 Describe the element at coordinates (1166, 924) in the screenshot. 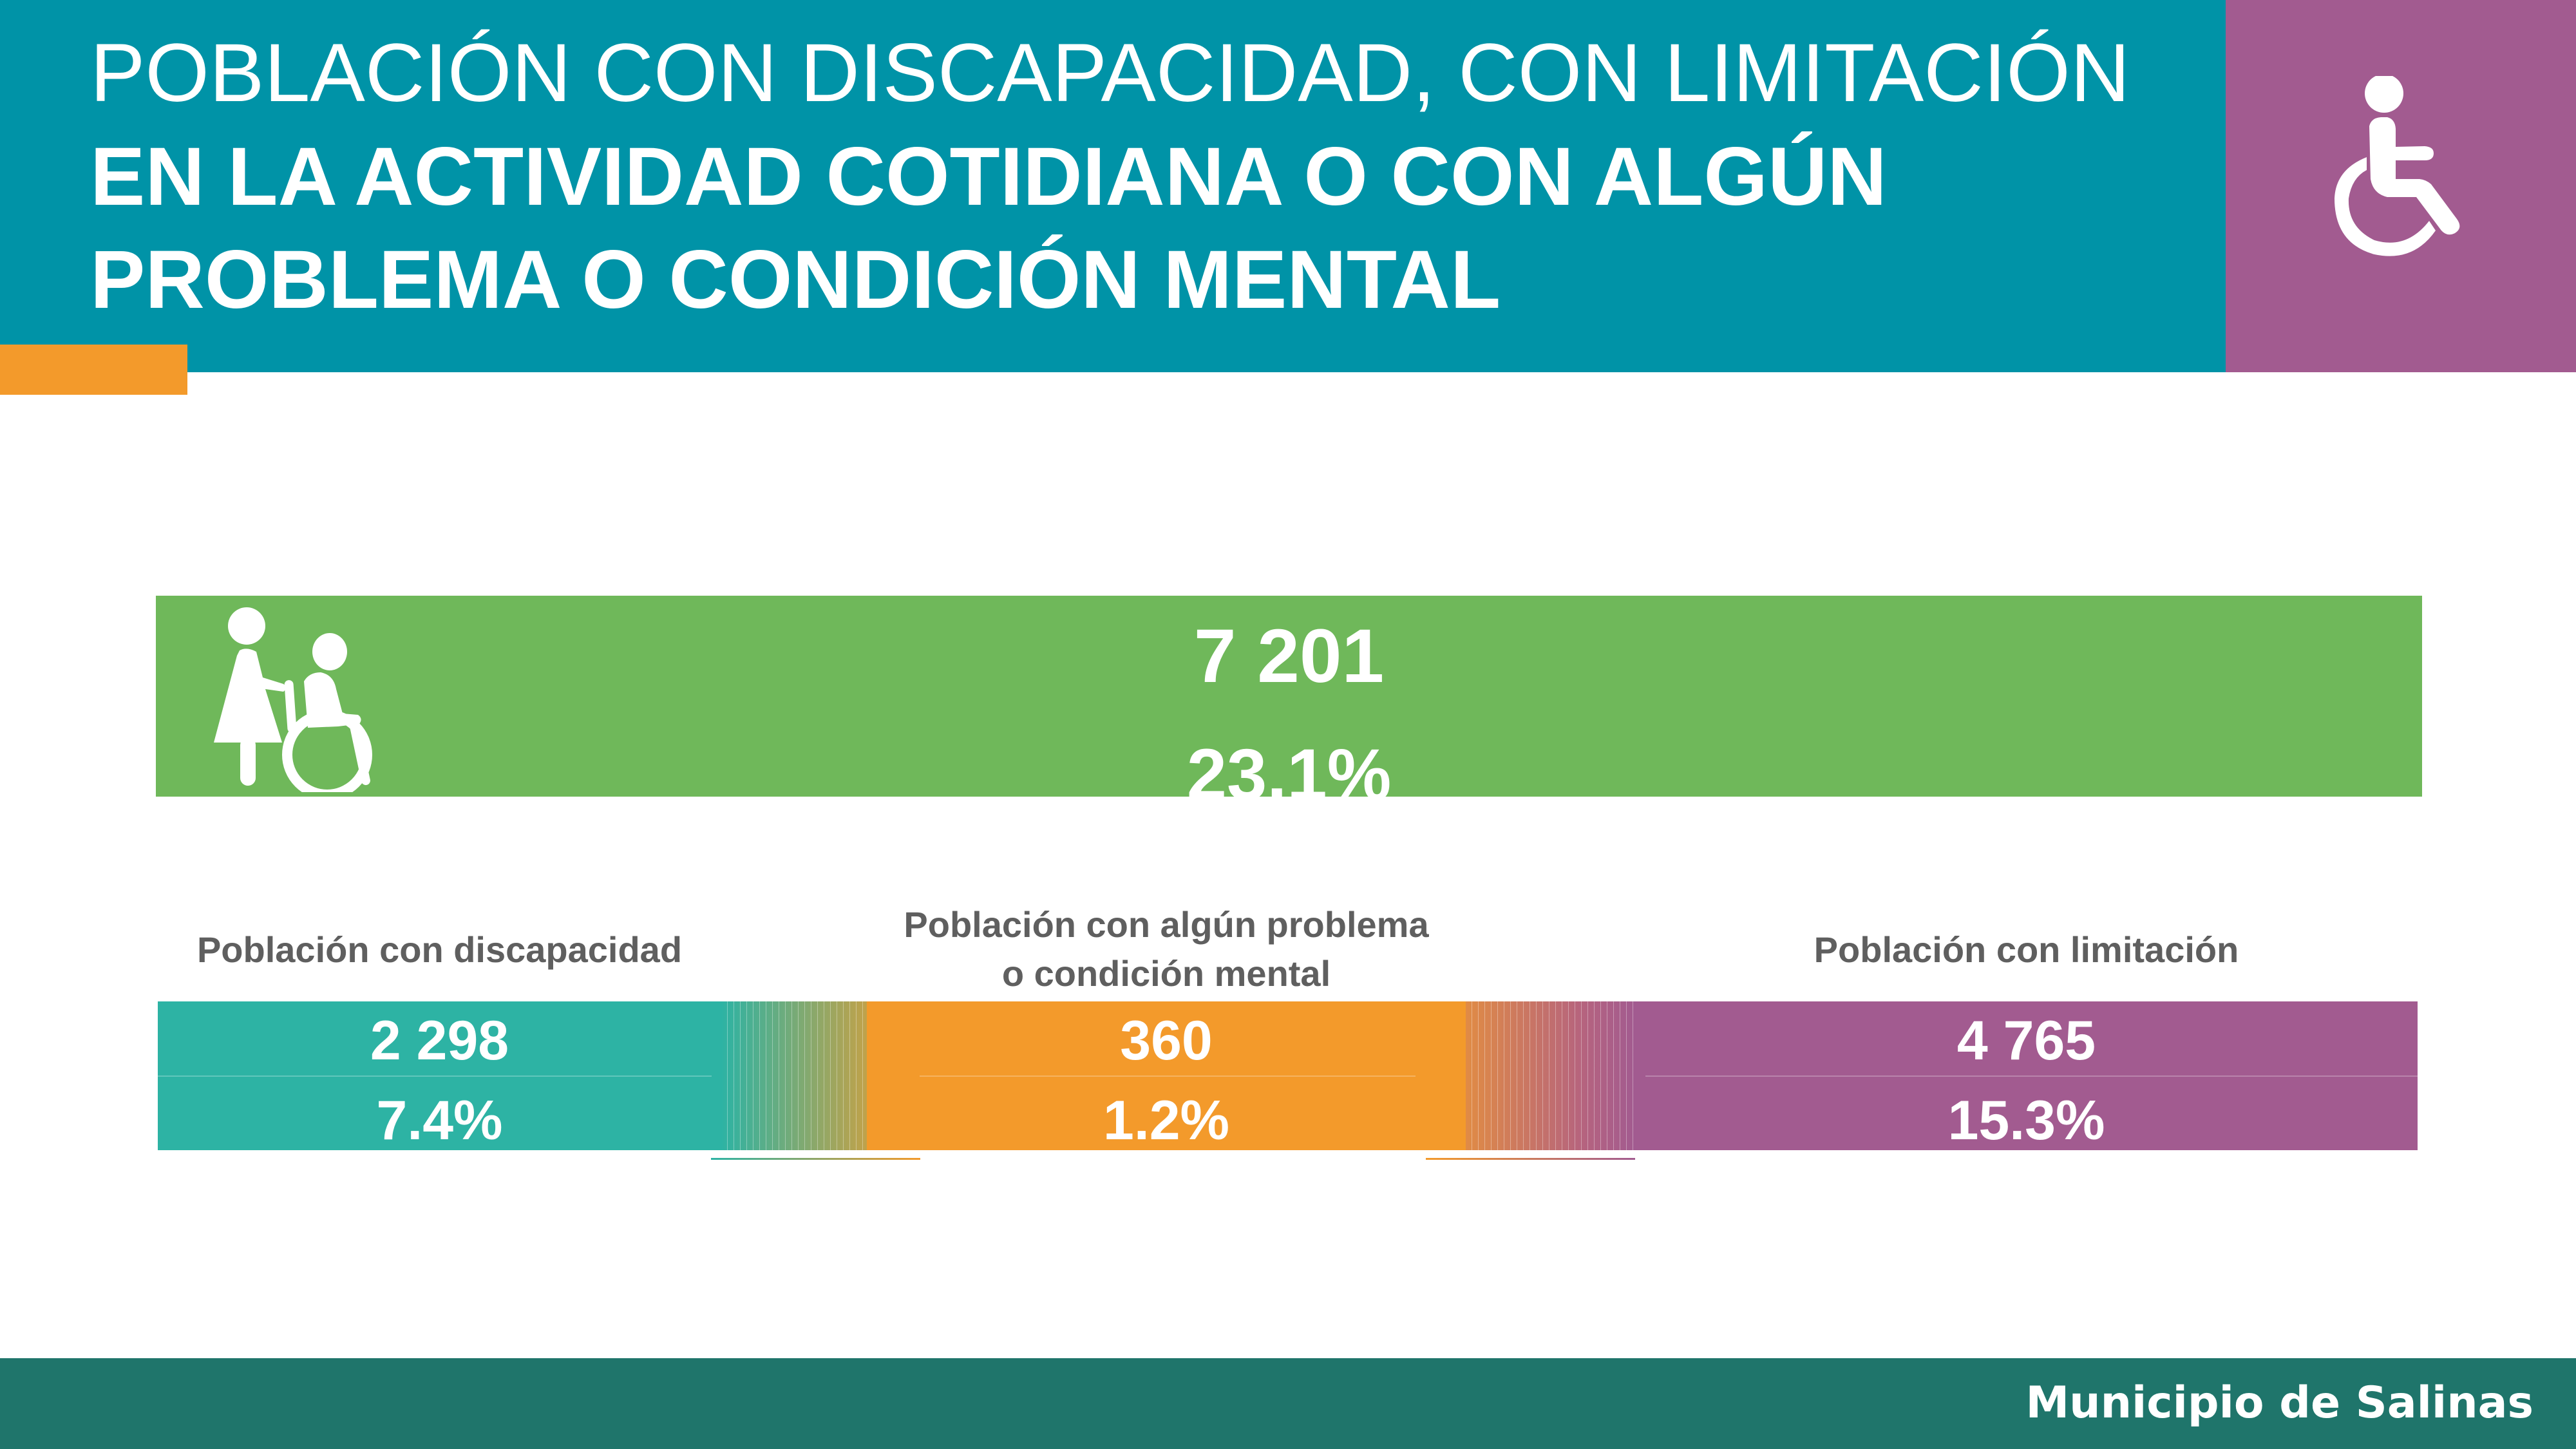

I see `category-label-mental-line-1: Población con algún problema` at that location.